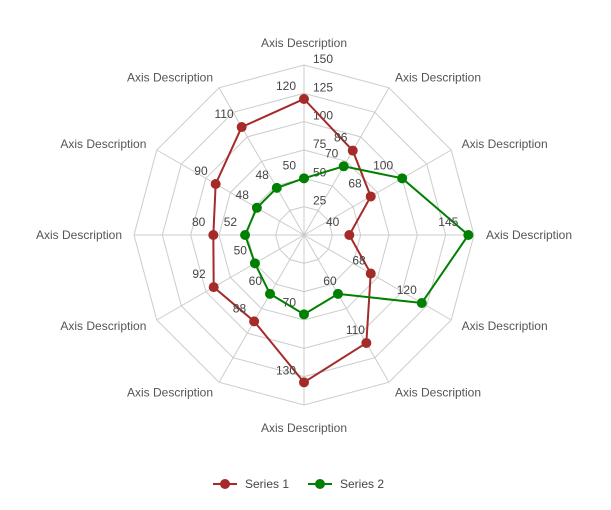  Describe the element at coordinates (240, 308) in the screenshot. I see `data-label: 88` at that location.